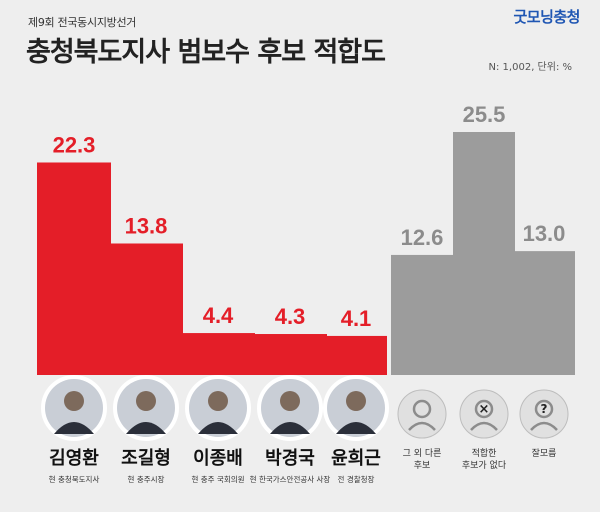  I want to click on other-label-line: 잘모름, so click(544, 453).